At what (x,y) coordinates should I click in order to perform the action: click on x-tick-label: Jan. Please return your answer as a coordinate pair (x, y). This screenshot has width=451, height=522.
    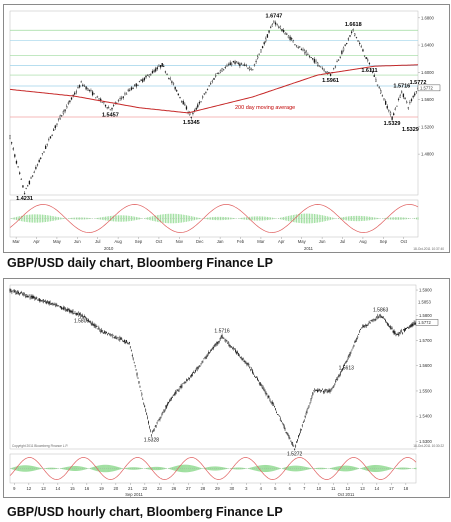
    Looking at the image, I should click on (220, 241).